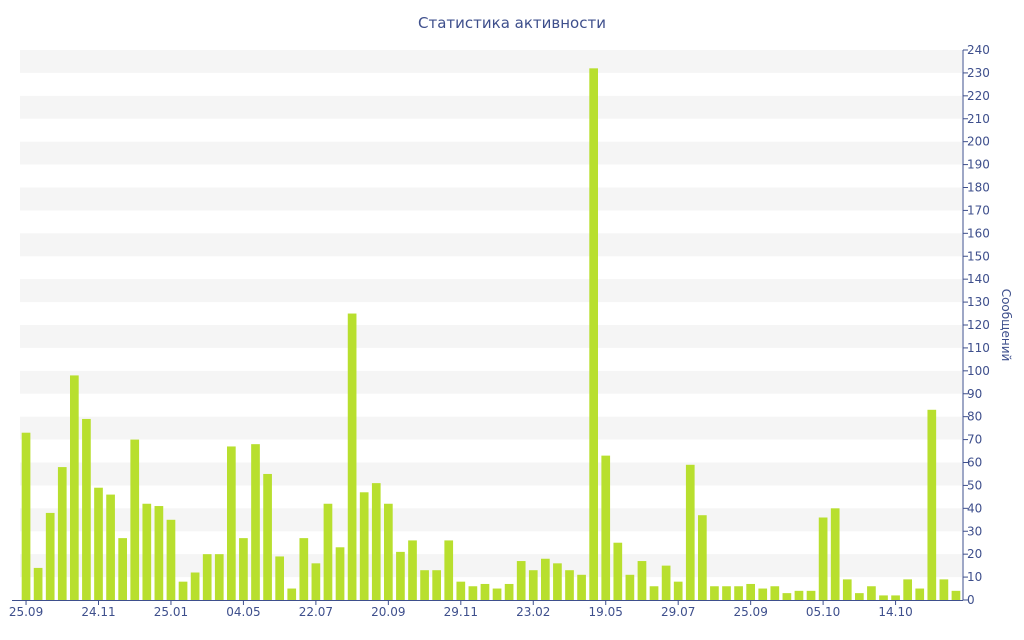 This screenshot has height=640, width=1024. Describe the element at coordinates (974, 417) in the screenshot. I see `y-tick-label: 80` at that location.